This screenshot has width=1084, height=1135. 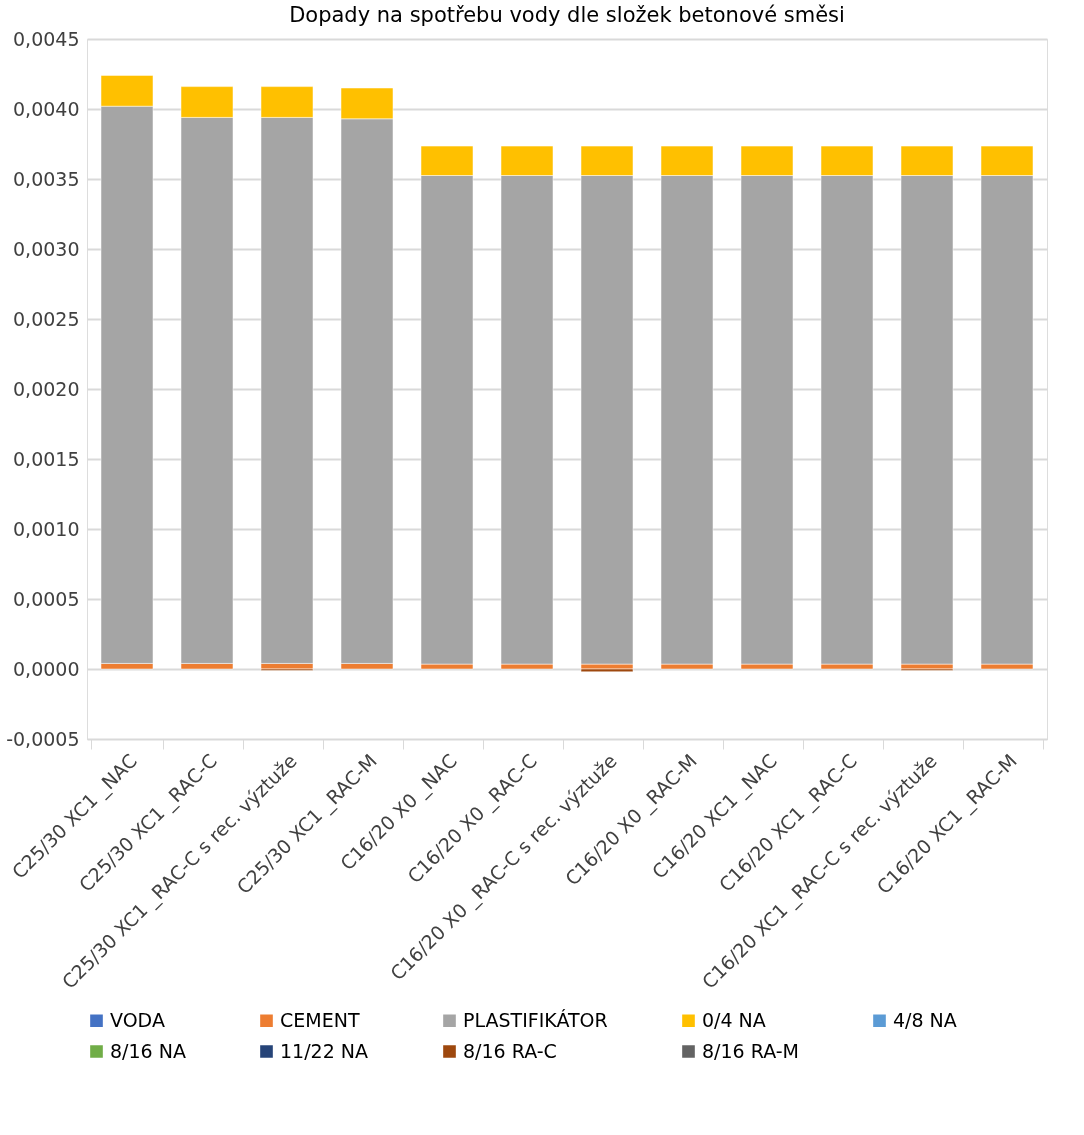 I want to click on legend-label: CEMENT, so click(x=320, y=1019).